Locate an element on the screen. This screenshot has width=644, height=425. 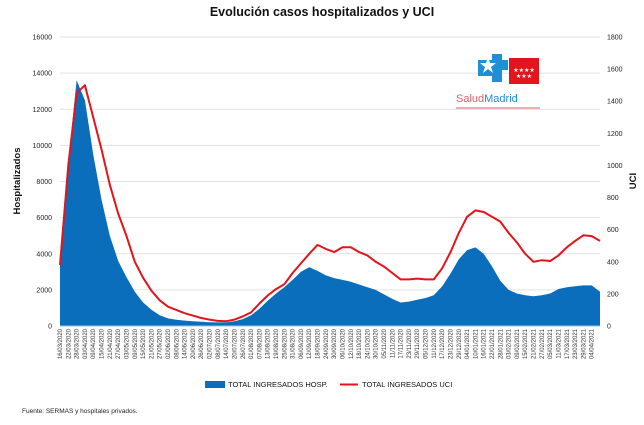
y-left-tick-label: 12000 is located at coordinates (43, 110).